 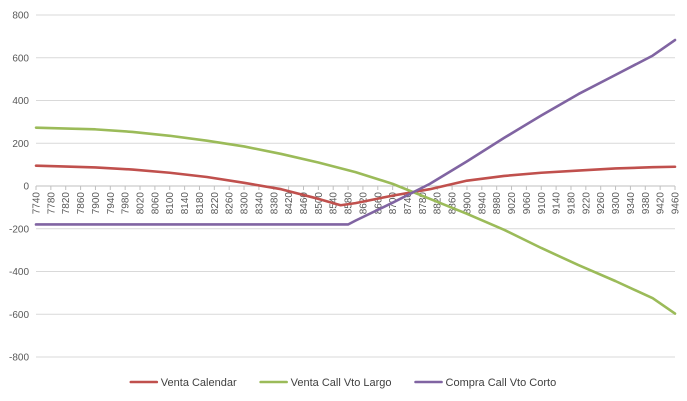 I want to click on x-tick-label: 8340, so click(x=259, y=203).